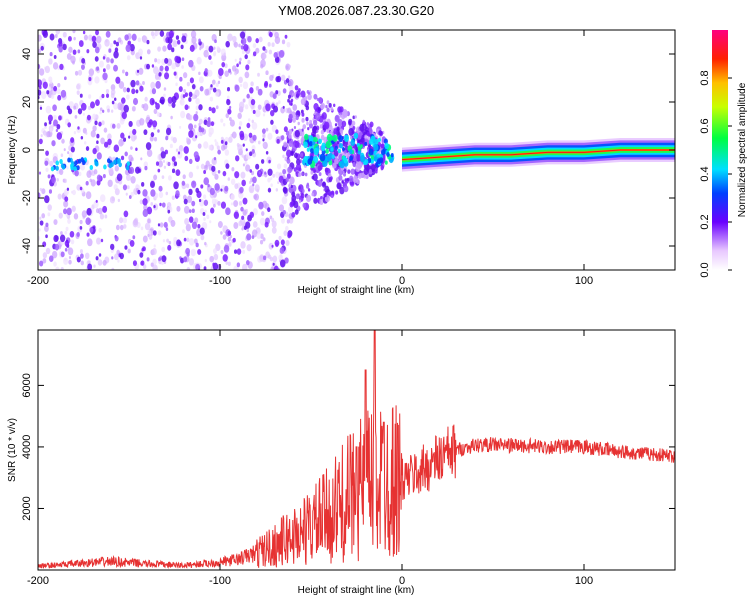 This screenshot has height=600, width=750. I want to click on x-tick-label: -200, so click(38, 281).